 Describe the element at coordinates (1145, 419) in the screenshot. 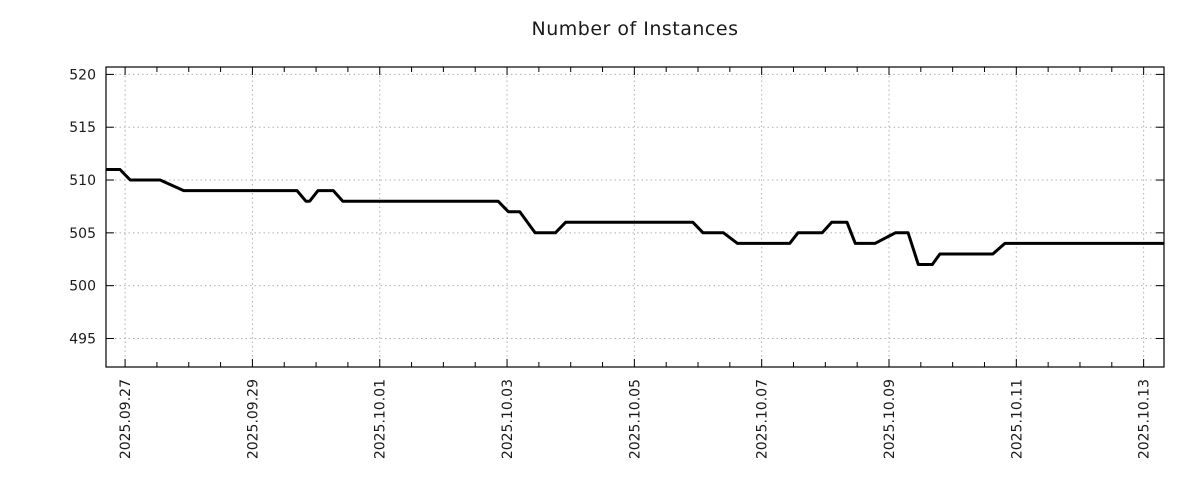

I see `x-tick-label: 2025.10.13` at that location.